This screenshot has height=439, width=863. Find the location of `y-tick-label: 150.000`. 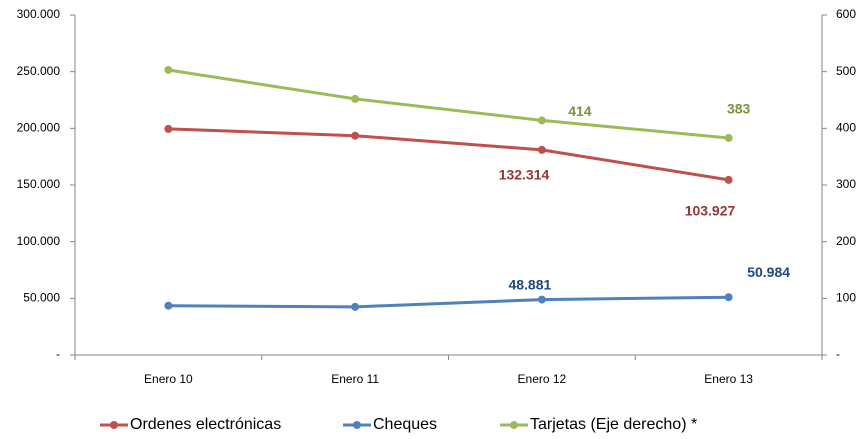

y-tick-label: 150.000 is located at coordinates (39, 184).